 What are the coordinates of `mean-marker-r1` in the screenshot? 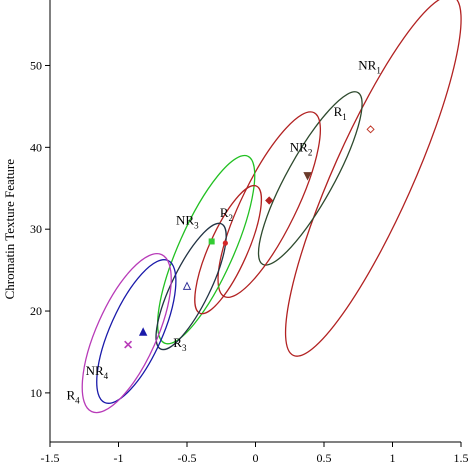 It's located at (307, 176).